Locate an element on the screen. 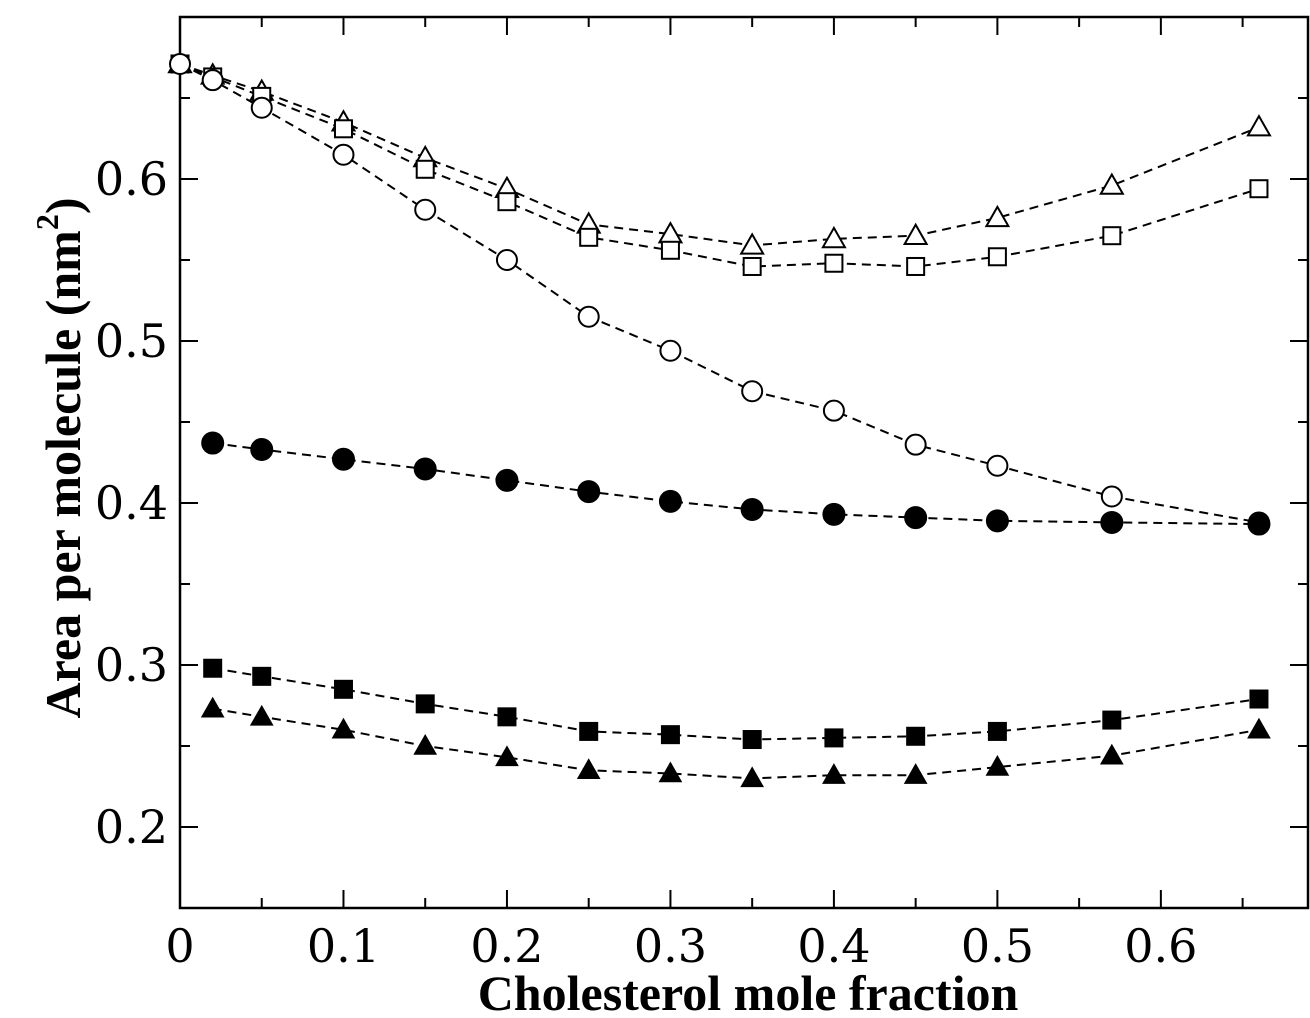 This screenshot has height=1018, width=1310. x-tick-label: 0.5 is located at coordinates (997, 946).